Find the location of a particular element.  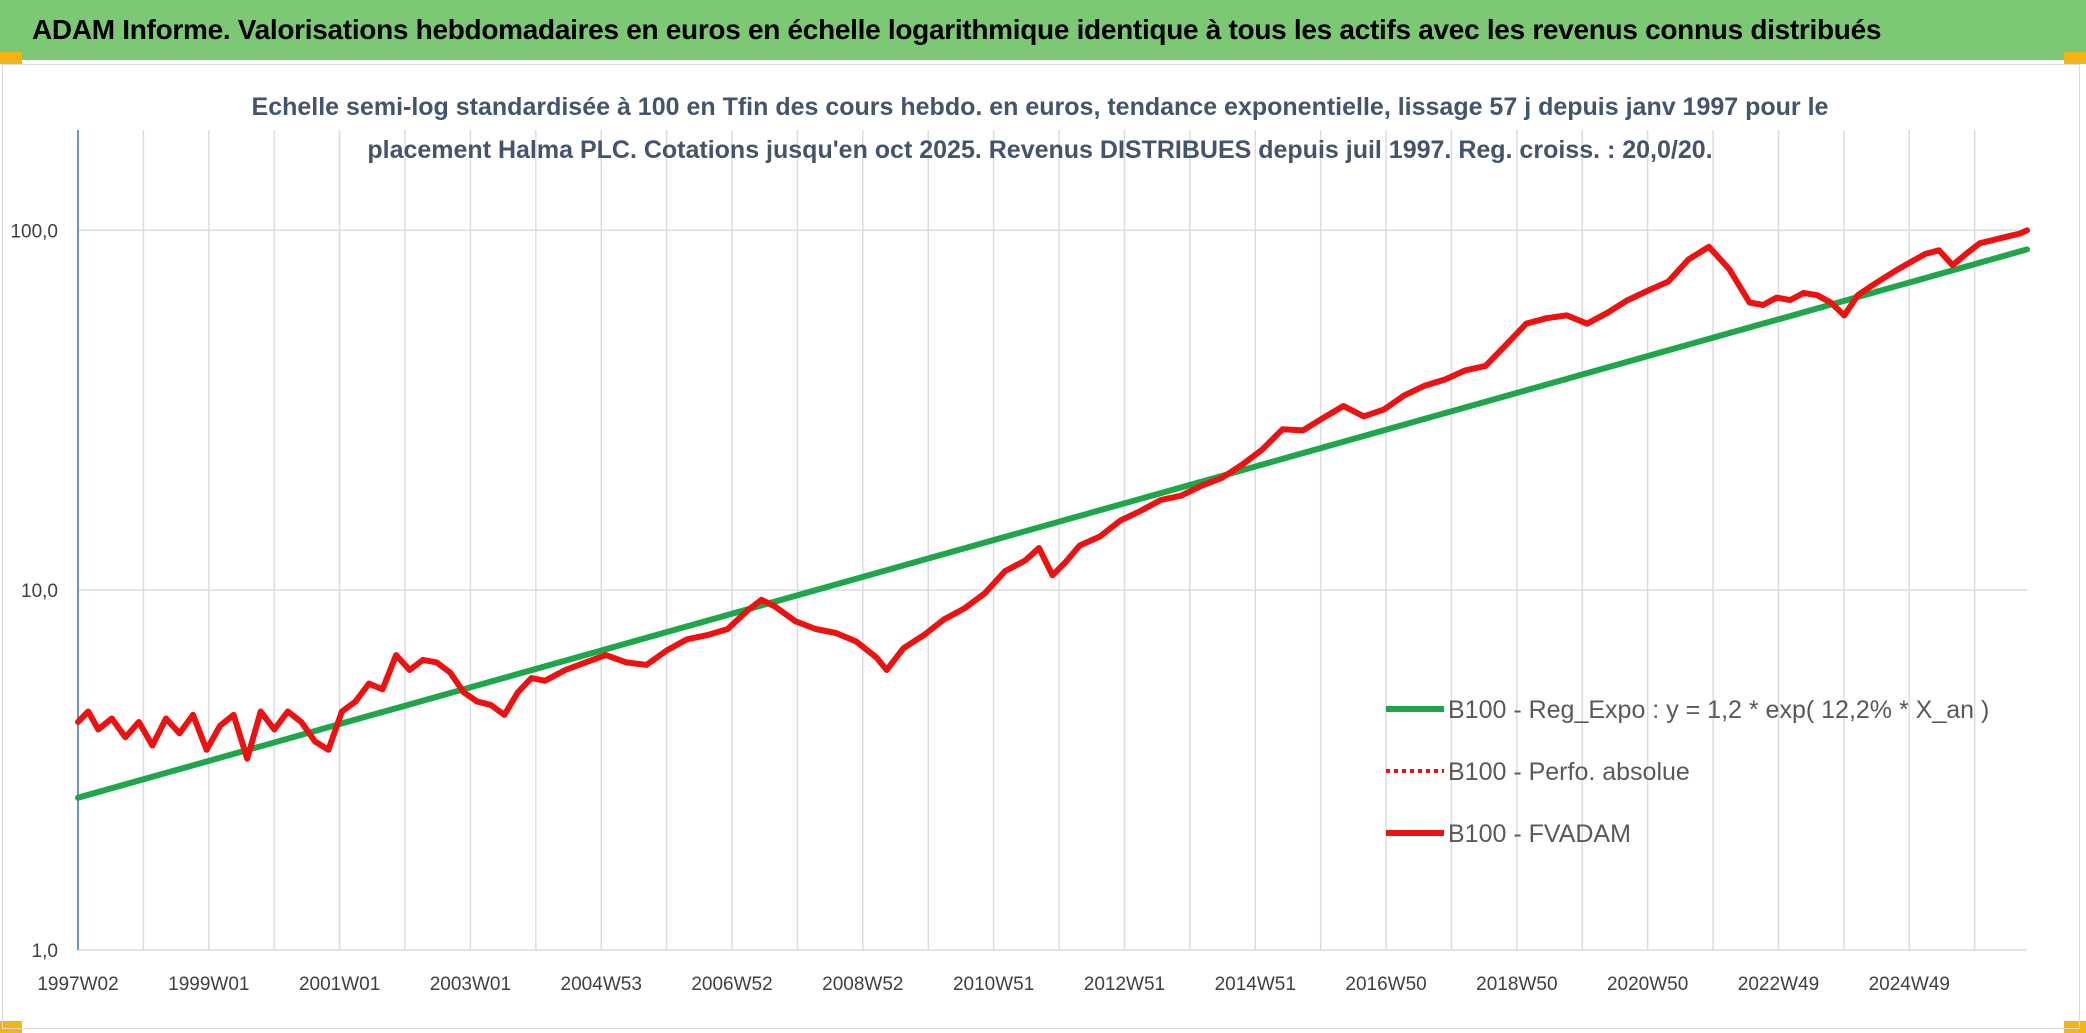

x-tick-label: 2001W01 is located at coordinates (339, 984).